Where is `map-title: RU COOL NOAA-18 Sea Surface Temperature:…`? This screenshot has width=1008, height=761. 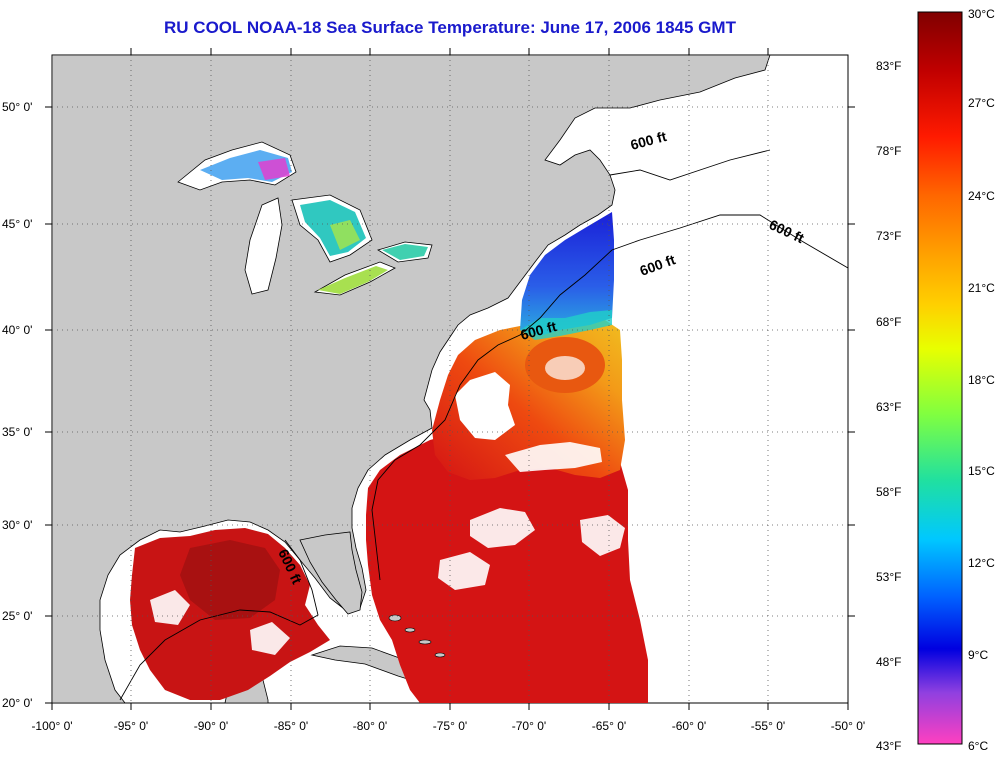
map-title: RU COOL NOAA-18 Sea Surface Temperature:… is located at coordinates (450, 27).